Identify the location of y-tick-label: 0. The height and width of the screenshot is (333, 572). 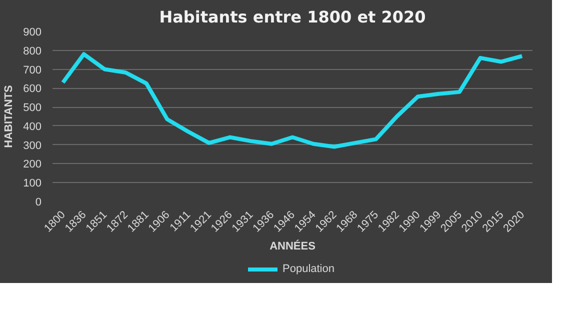
(38, 202).